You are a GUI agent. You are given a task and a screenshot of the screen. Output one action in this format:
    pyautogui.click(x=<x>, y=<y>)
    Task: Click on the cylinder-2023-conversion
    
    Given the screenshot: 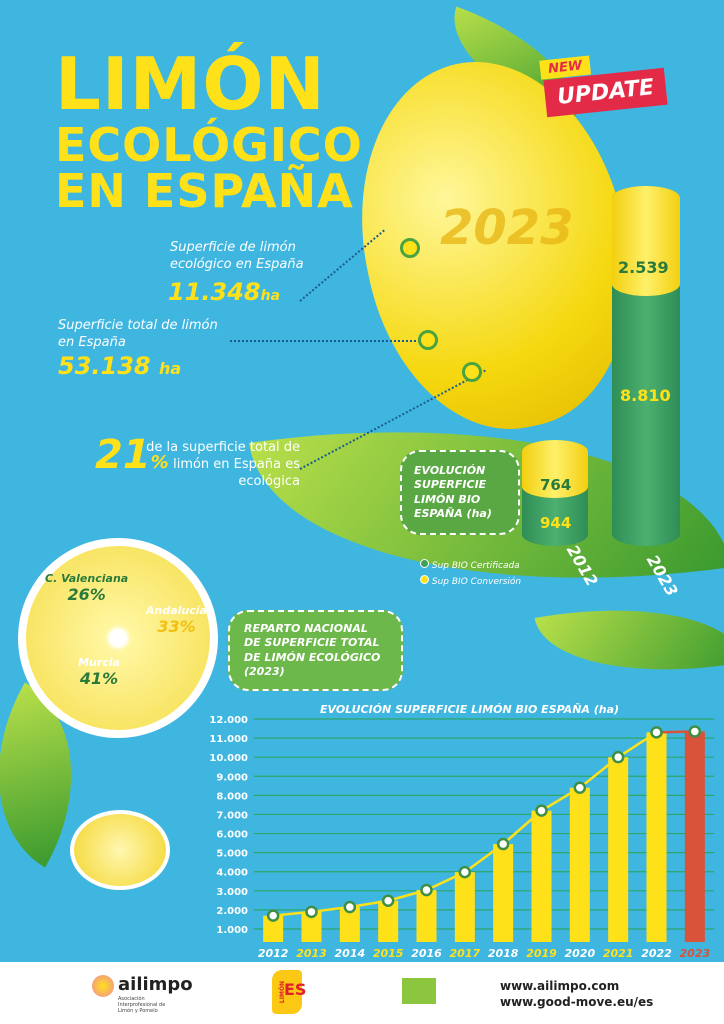 What is the action you would take?
    pyautogui.click(x=646, y=241)
    